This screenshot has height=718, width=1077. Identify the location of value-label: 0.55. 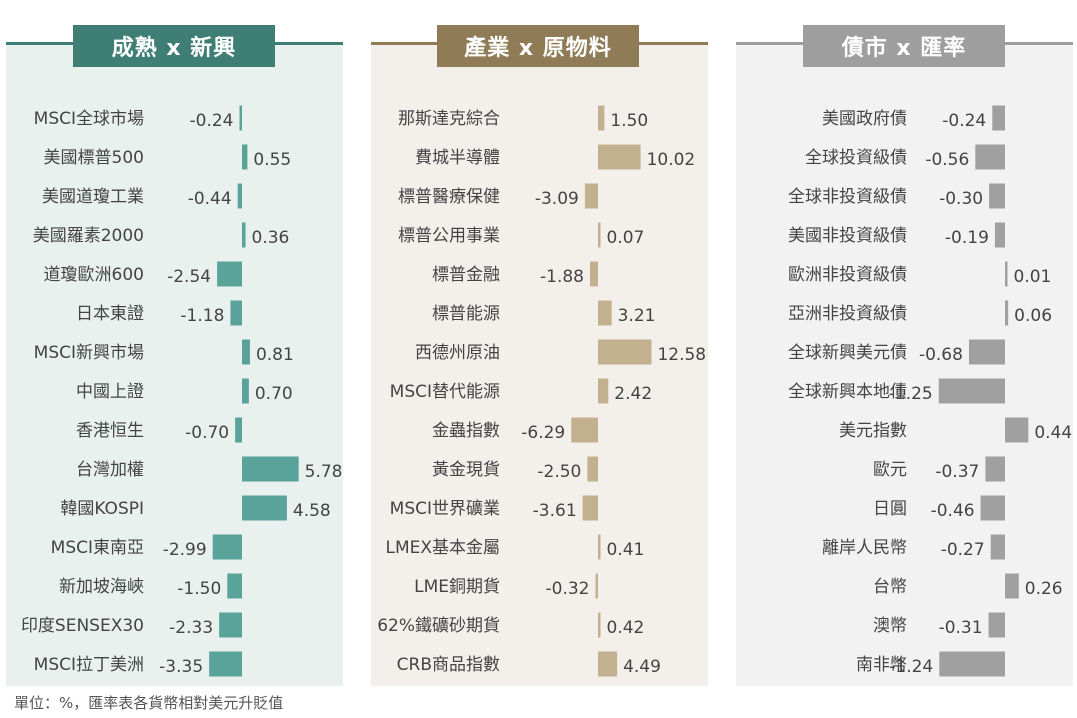
(272, 160).